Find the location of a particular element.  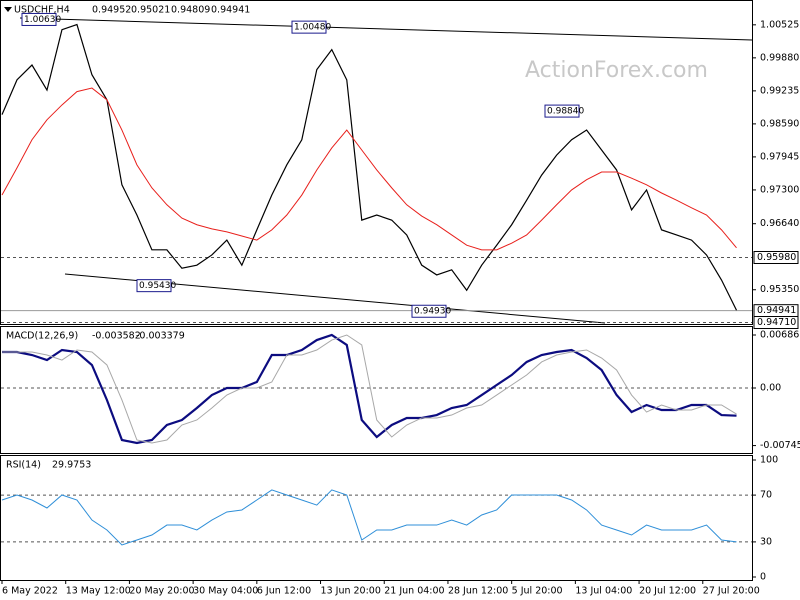

price-line is located at coordinates (369, 517).